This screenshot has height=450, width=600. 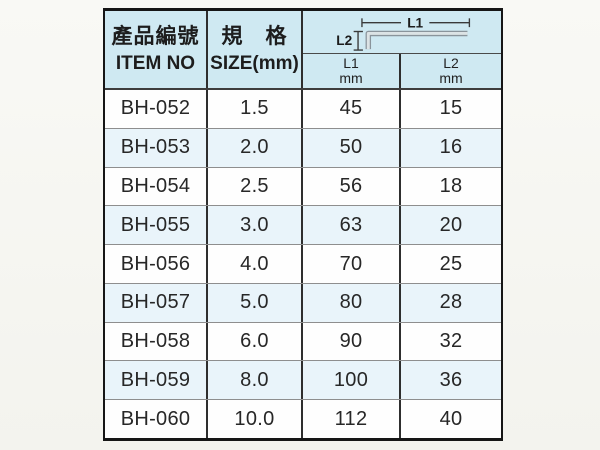 What do you see at coordinates (255, 302) in the screenshot?
I see `cell-size: 5.0` at bounding box center [255, 302].